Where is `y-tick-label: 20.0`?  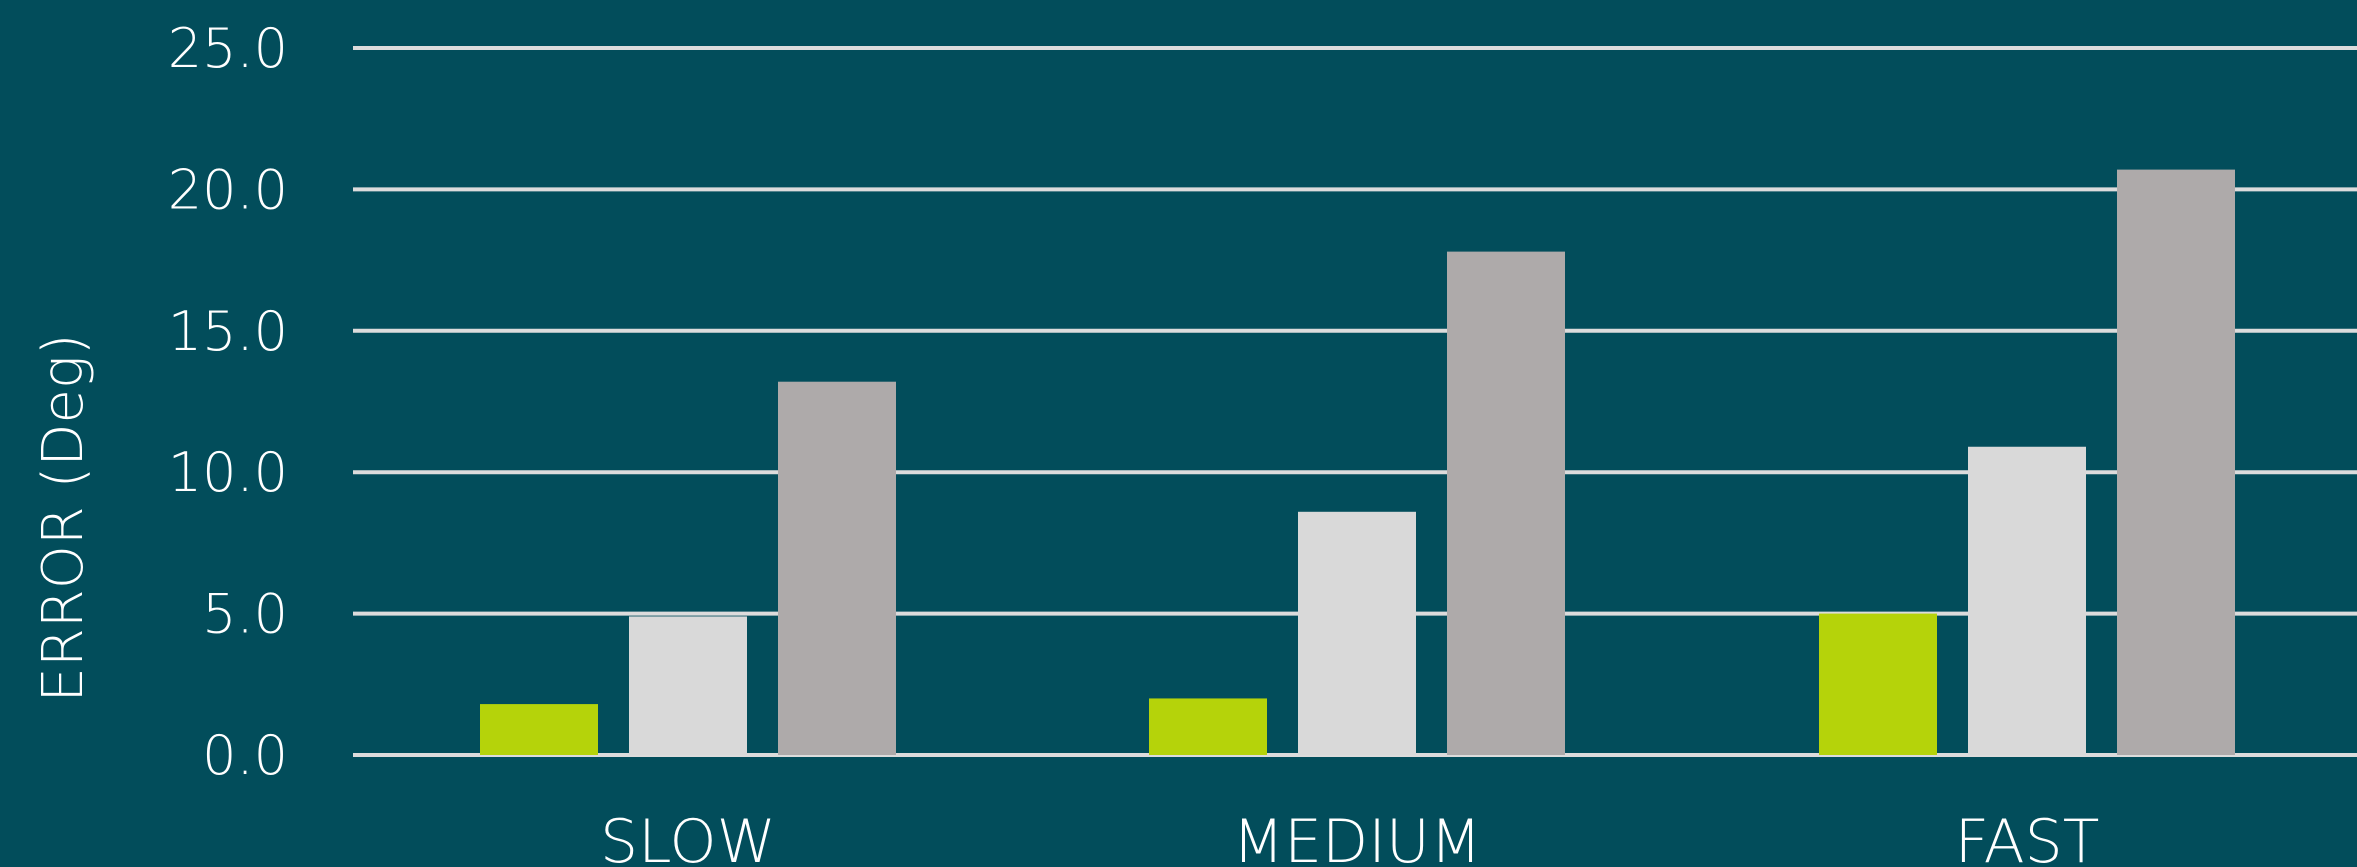
y-tick-label: 20.0 is located at coordinates (228, 189).